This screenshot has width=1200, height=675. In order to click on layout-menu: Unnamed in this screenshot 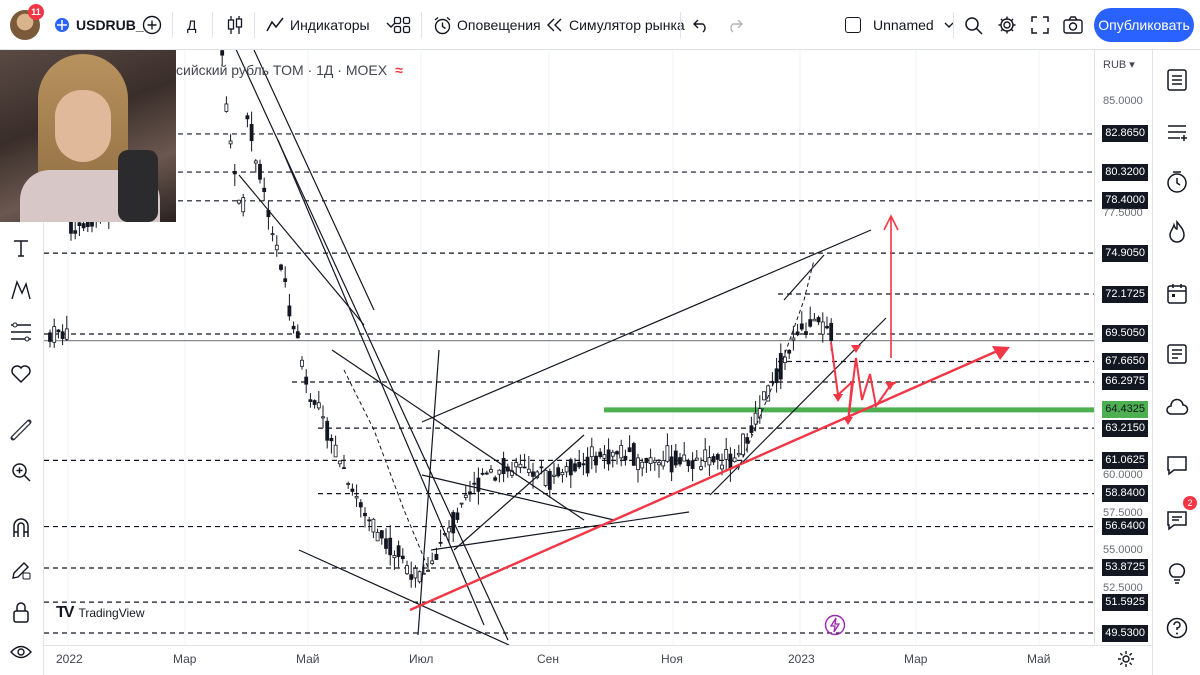, I will do `click(899, 25)`.